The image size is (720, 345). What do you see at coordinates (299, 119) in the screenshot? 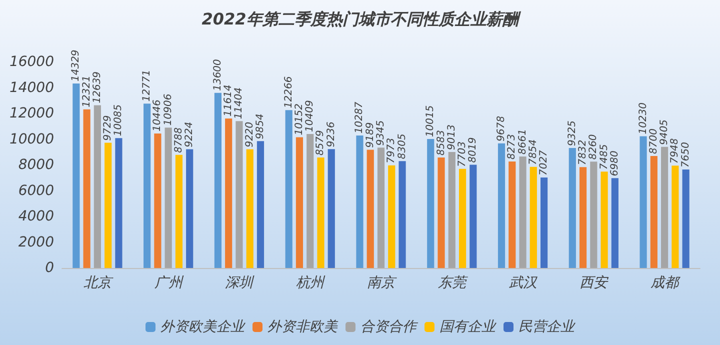
I see `data-label: 10152` at bounding box center [299, 119].